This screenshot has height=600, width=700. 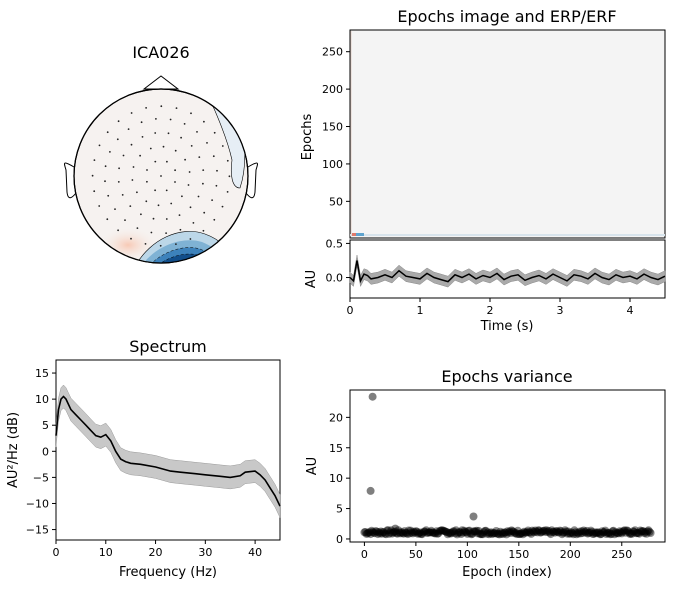 I want to click on spectrum-xtick-label: 10, so click(x=106, y=552).